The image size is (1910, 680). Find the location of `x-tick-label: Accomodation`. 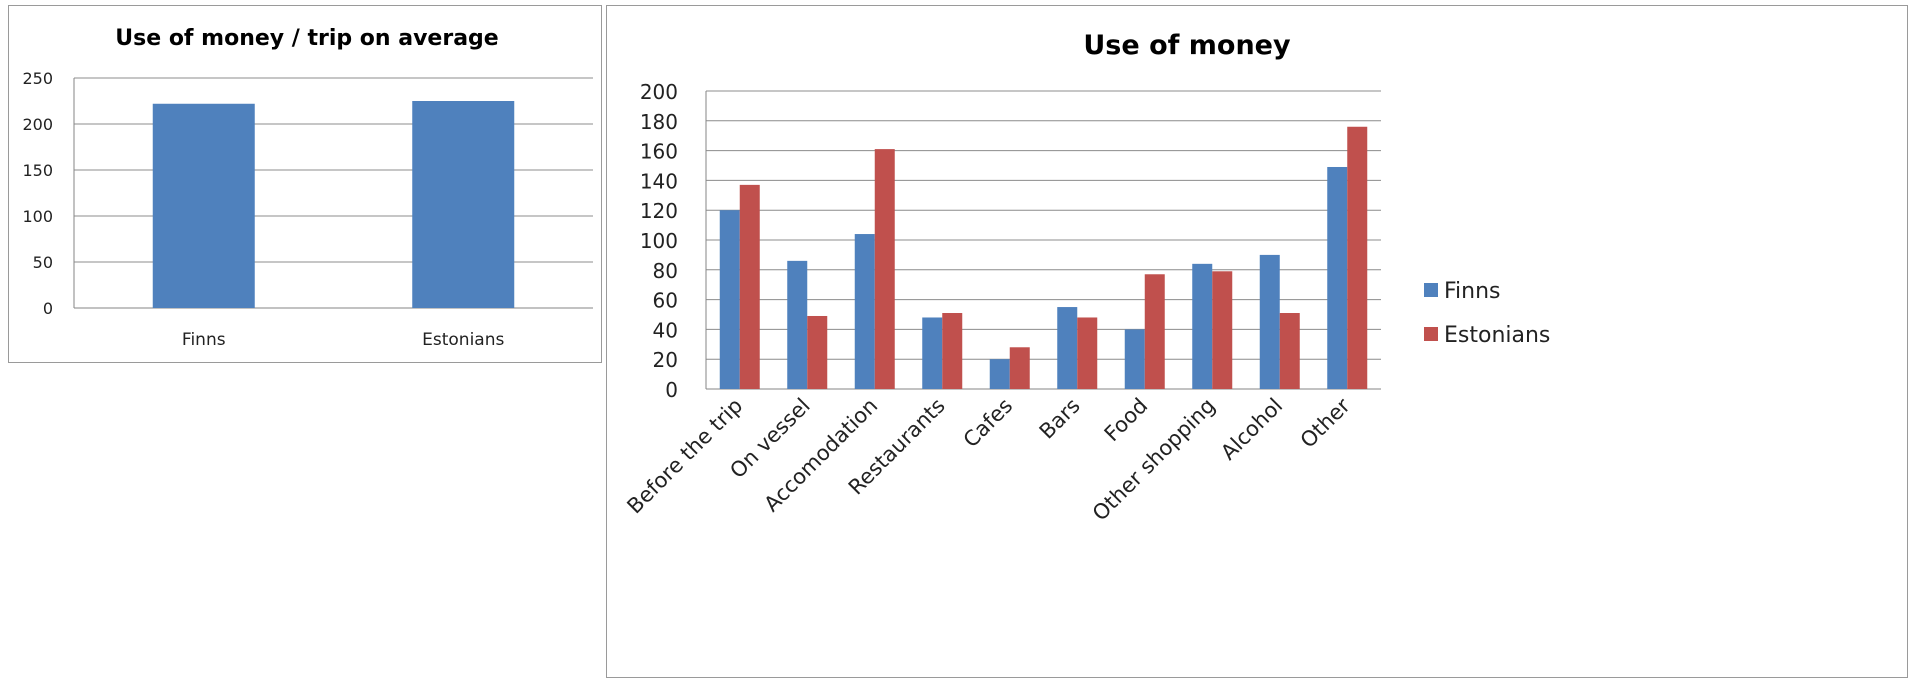

x-tick-label: Accomodation is located at coordinates (820, 455).